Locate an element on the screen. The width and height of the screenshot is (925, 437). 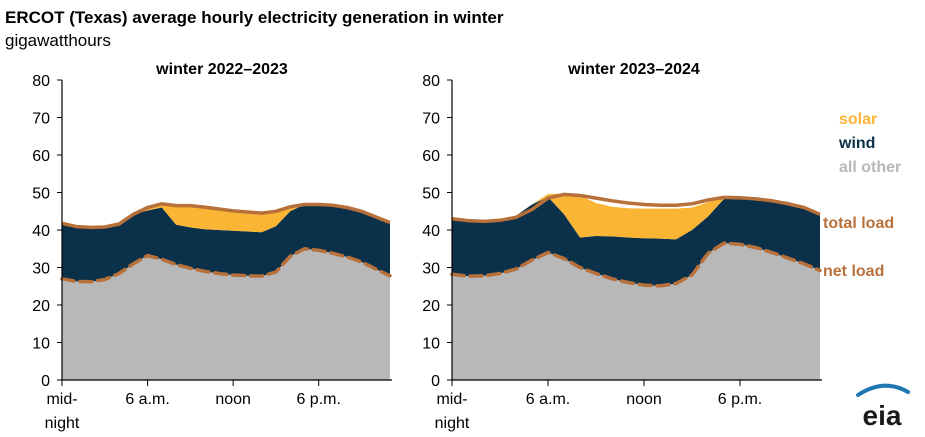
x-tick-label-midnight-2-2023-2024: night is located at coordinates (452, 423).